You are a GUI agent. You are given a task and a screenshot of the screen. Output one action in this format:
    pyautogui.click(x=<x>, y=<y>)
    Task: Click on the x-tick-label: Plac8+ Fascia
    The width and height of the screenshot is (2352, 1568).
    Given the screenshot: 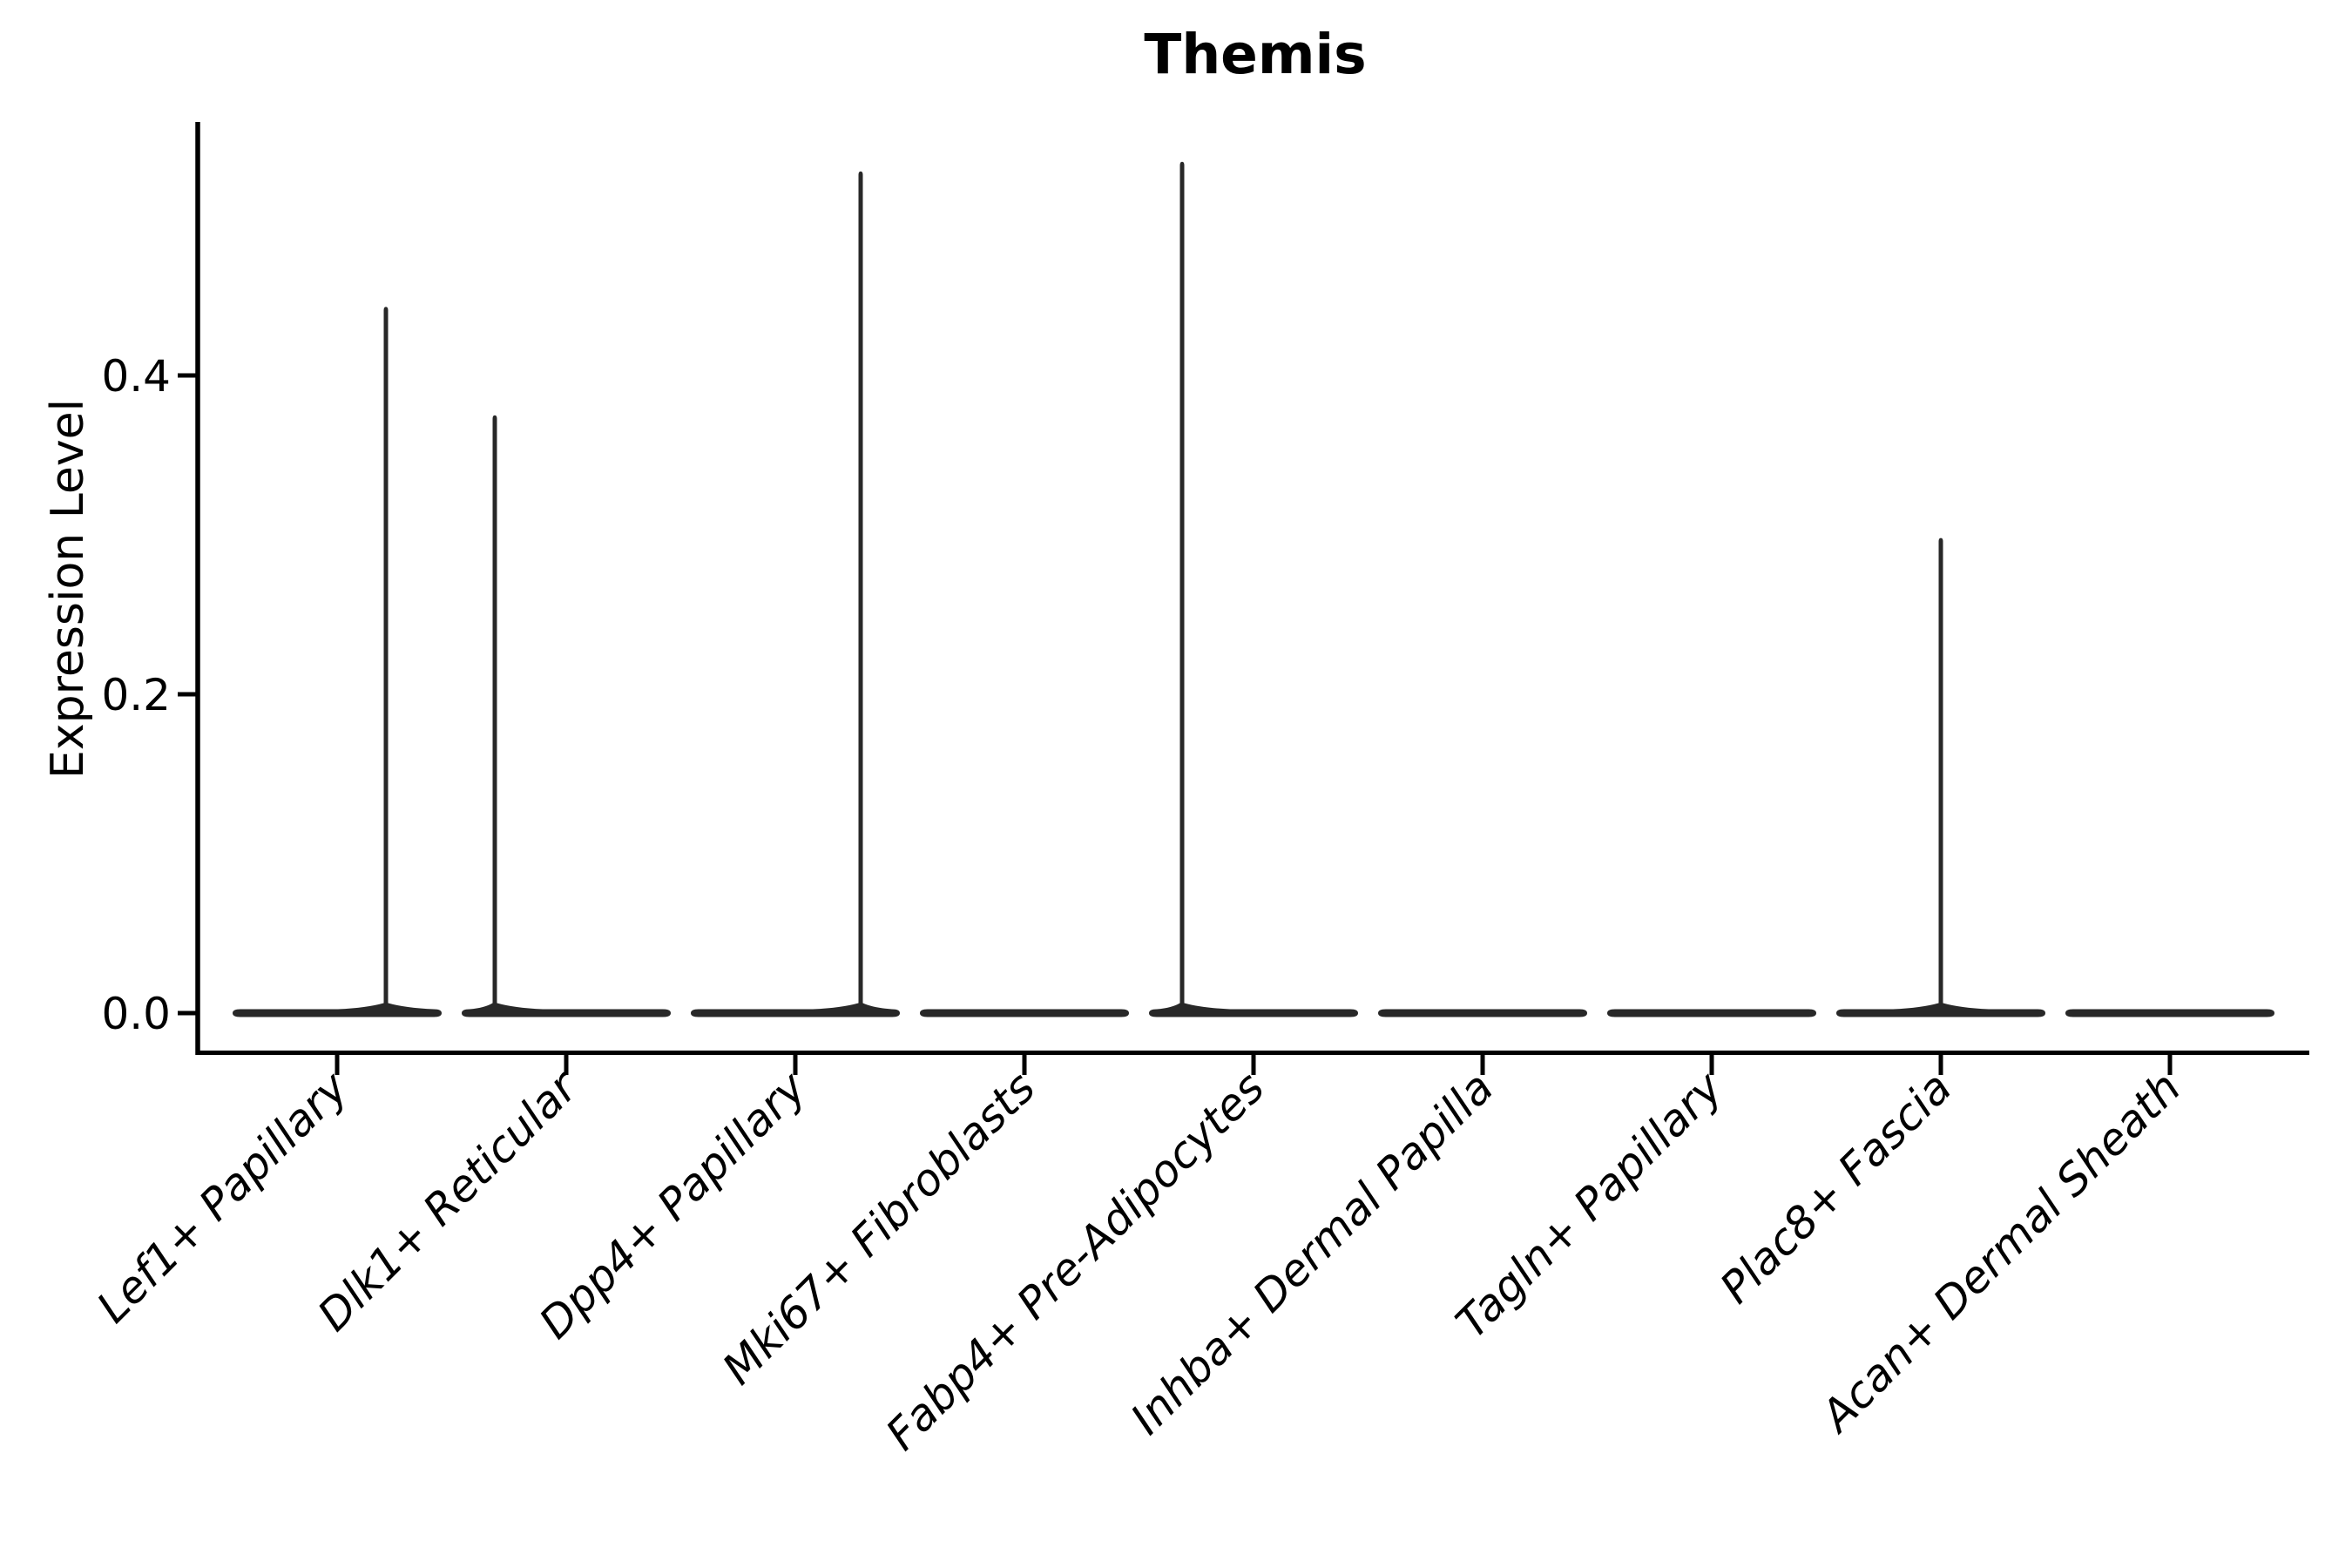 What is the action you would take?
    pyautogui.click(x=1836, y=1187)
    